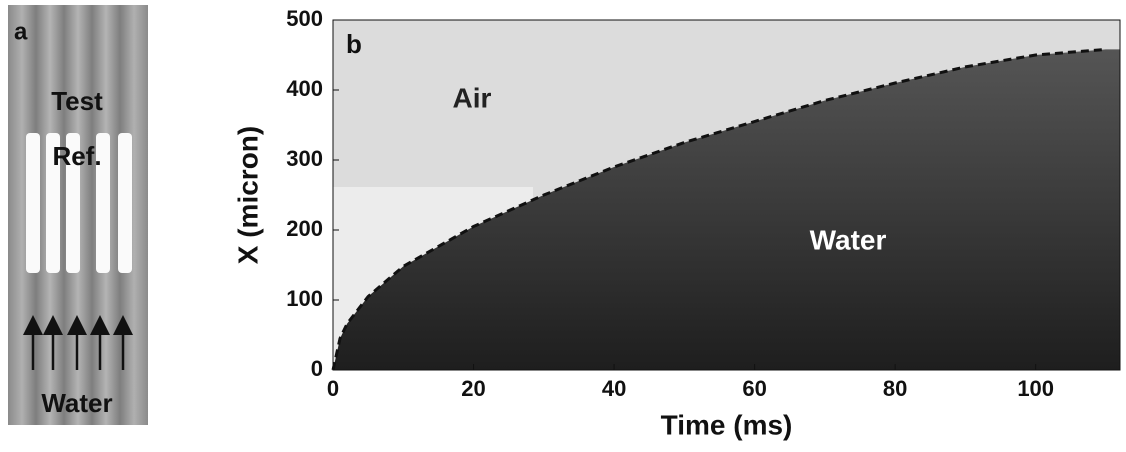 The width and height of the screenshot is (1126, 452). Describe the element at coordinates (304, 298) in the screenshot. I see `y-tick-label: 100` at that location.